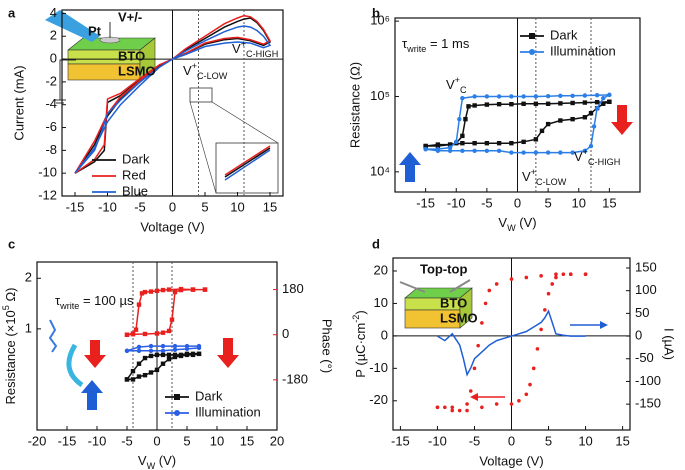 The height and width of the screenshot is (470, 685). Describe the element at coordinates (10, 357) in the screenshot. I see `text-part: Resistance (×10` at that location.